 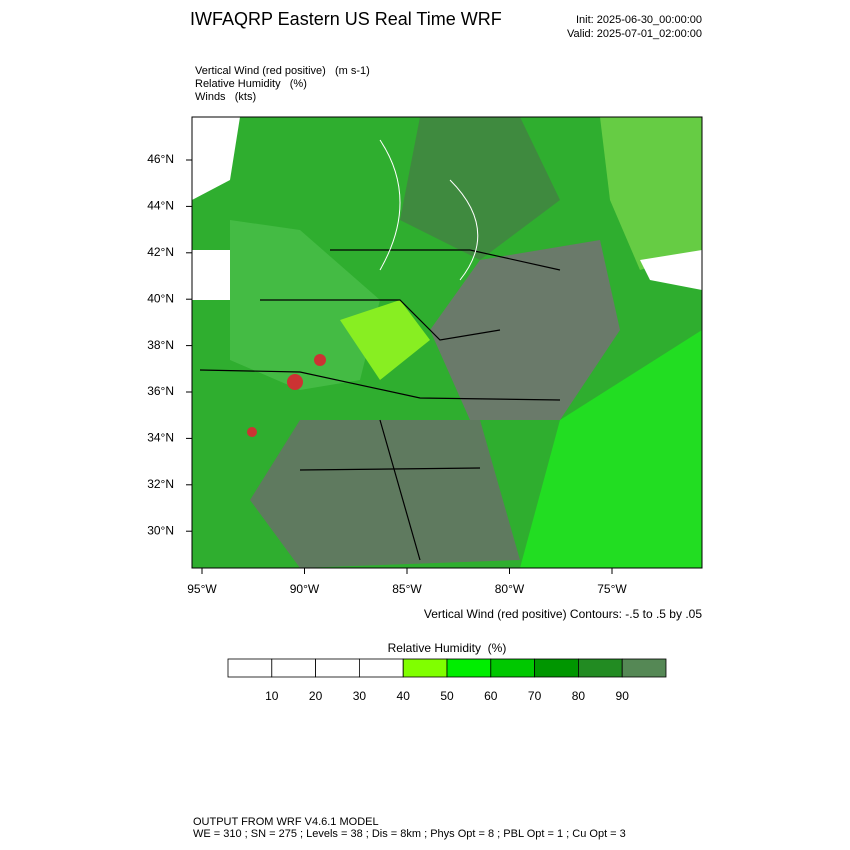 I want to click on colorbar-label: 60, so click(x=491, y=696).